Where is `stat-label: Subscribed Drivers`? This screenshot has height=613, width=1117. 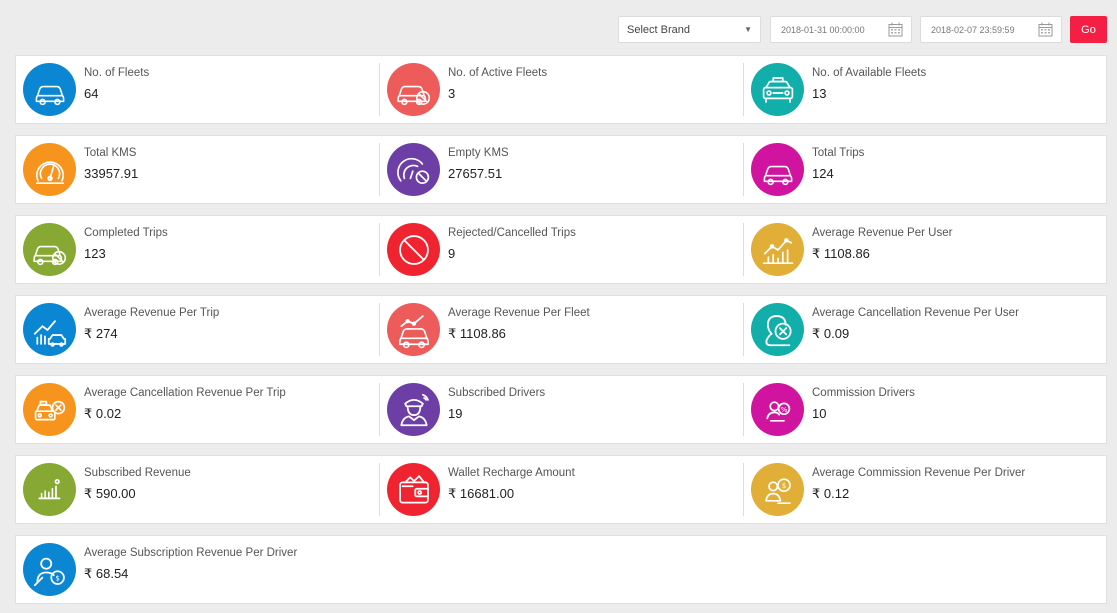 stat-label: Subscribed Drivers is located at coordinates (497, 393).